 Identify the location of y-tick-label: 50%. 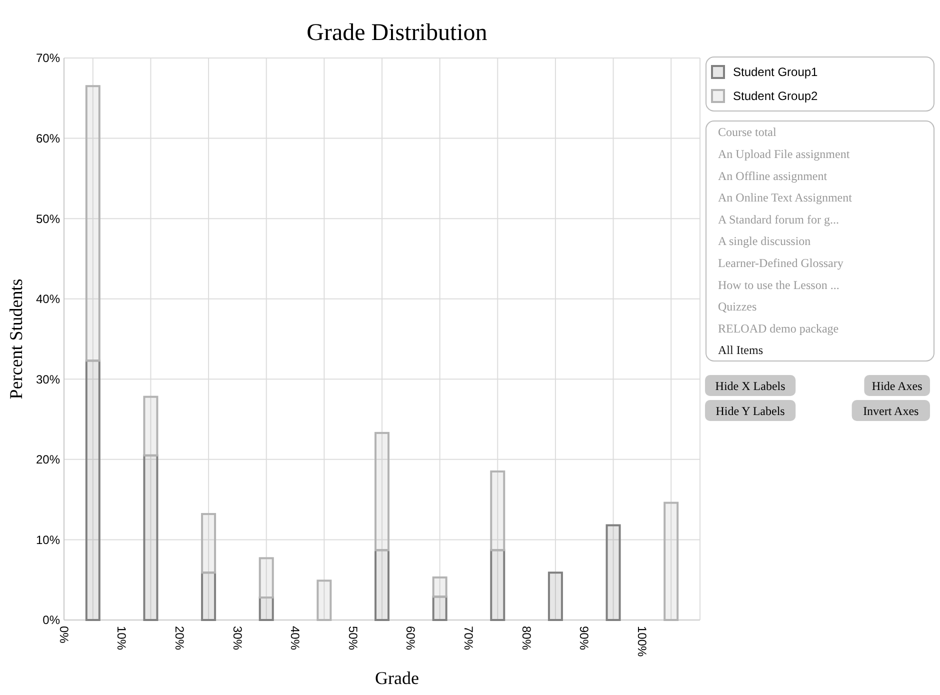
(48, 219).